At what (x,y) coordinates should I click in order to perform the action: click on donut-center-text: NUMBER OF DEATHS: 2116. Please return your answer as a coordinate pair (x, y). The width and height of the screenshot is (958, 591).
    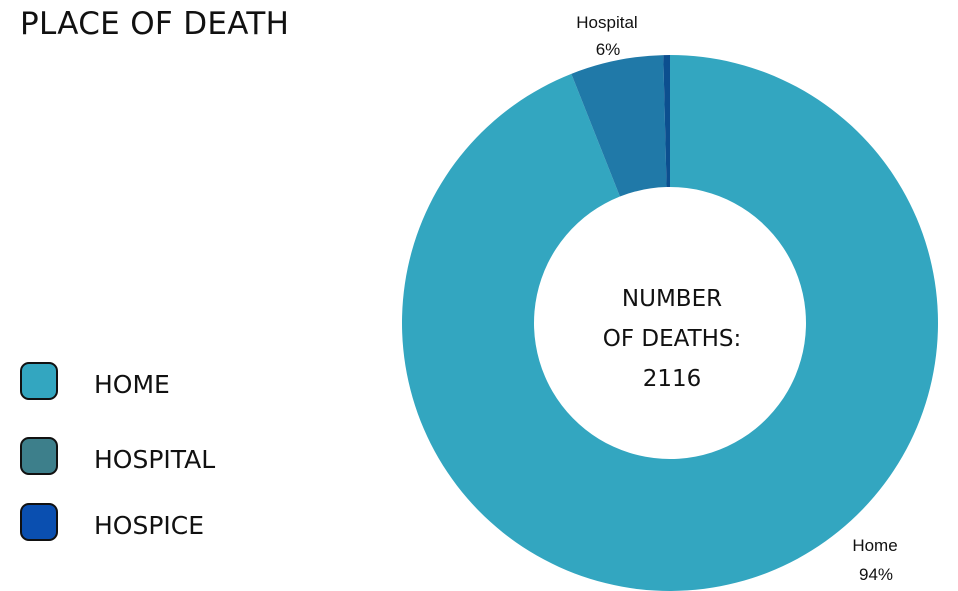
    Looking at the image, I should click on (672, 339).